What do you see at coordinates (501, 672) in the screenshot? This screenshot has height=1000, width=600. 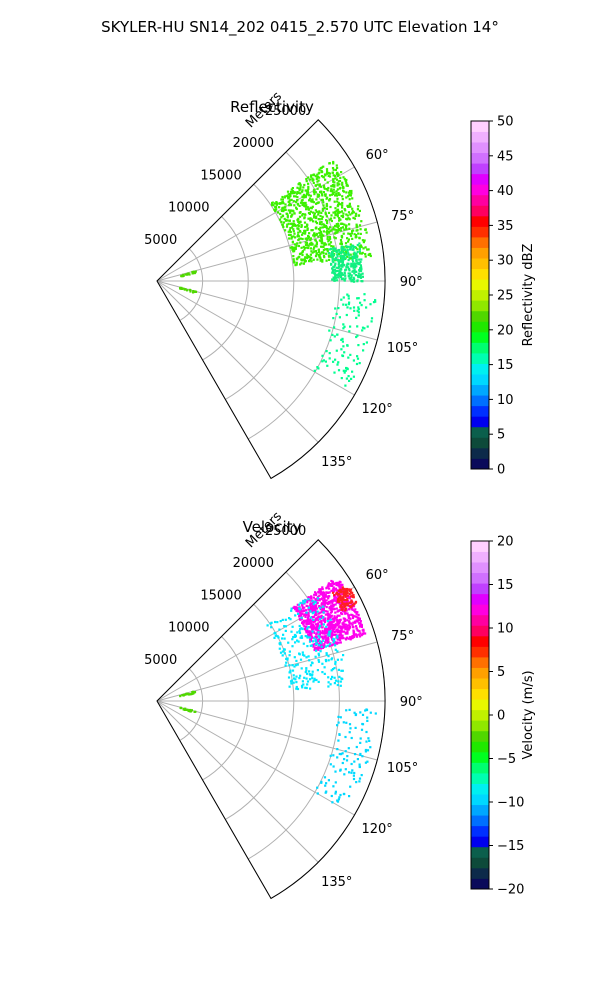 I see `vel-colorbar-tick-label: 5` at bounding box center [501, 672].